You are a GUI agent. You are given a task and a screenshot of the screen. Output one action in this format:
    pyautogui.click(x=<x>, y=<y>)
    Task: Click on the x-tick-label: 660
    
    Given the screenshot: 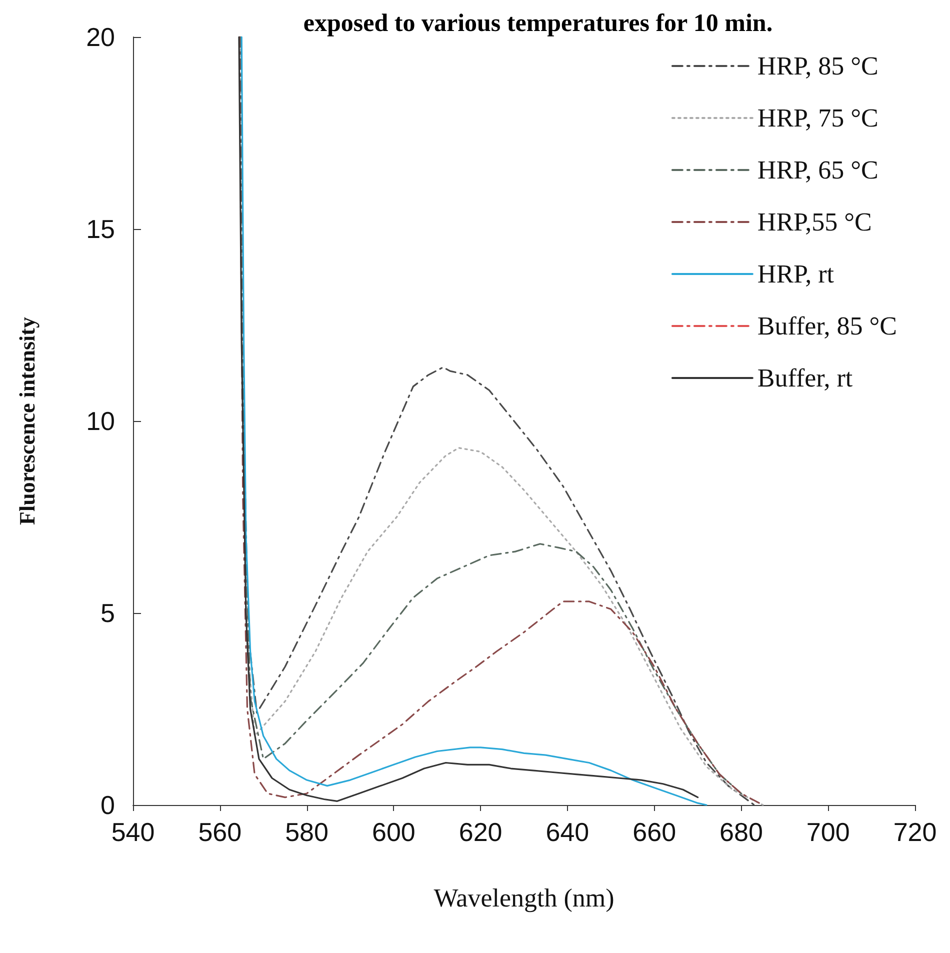 What is the action you would take?
    pyautogui.click(x=654, y=832)
    